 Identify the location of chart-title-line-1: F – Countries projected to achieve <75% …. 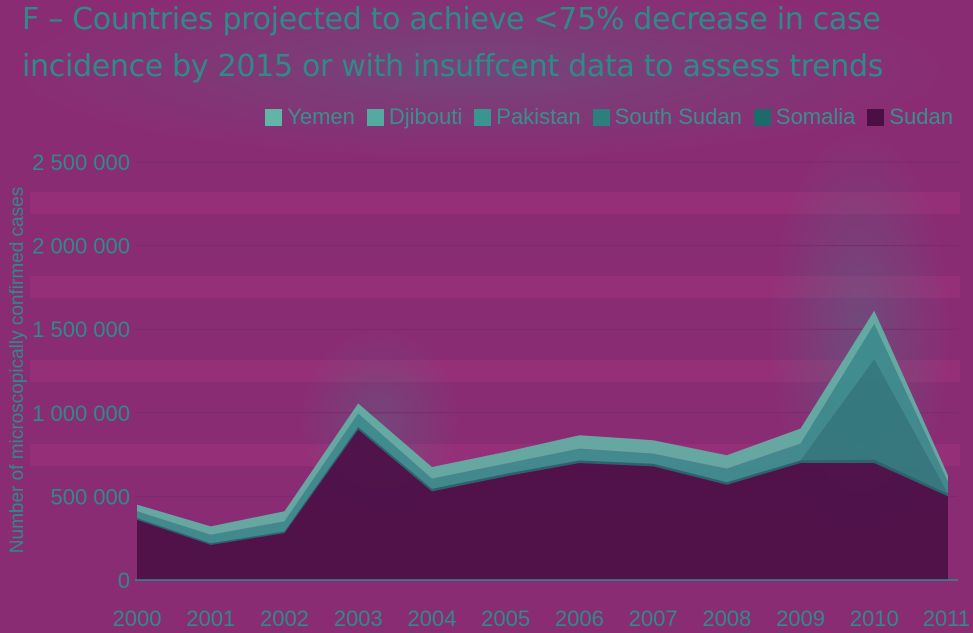
(451, 19).